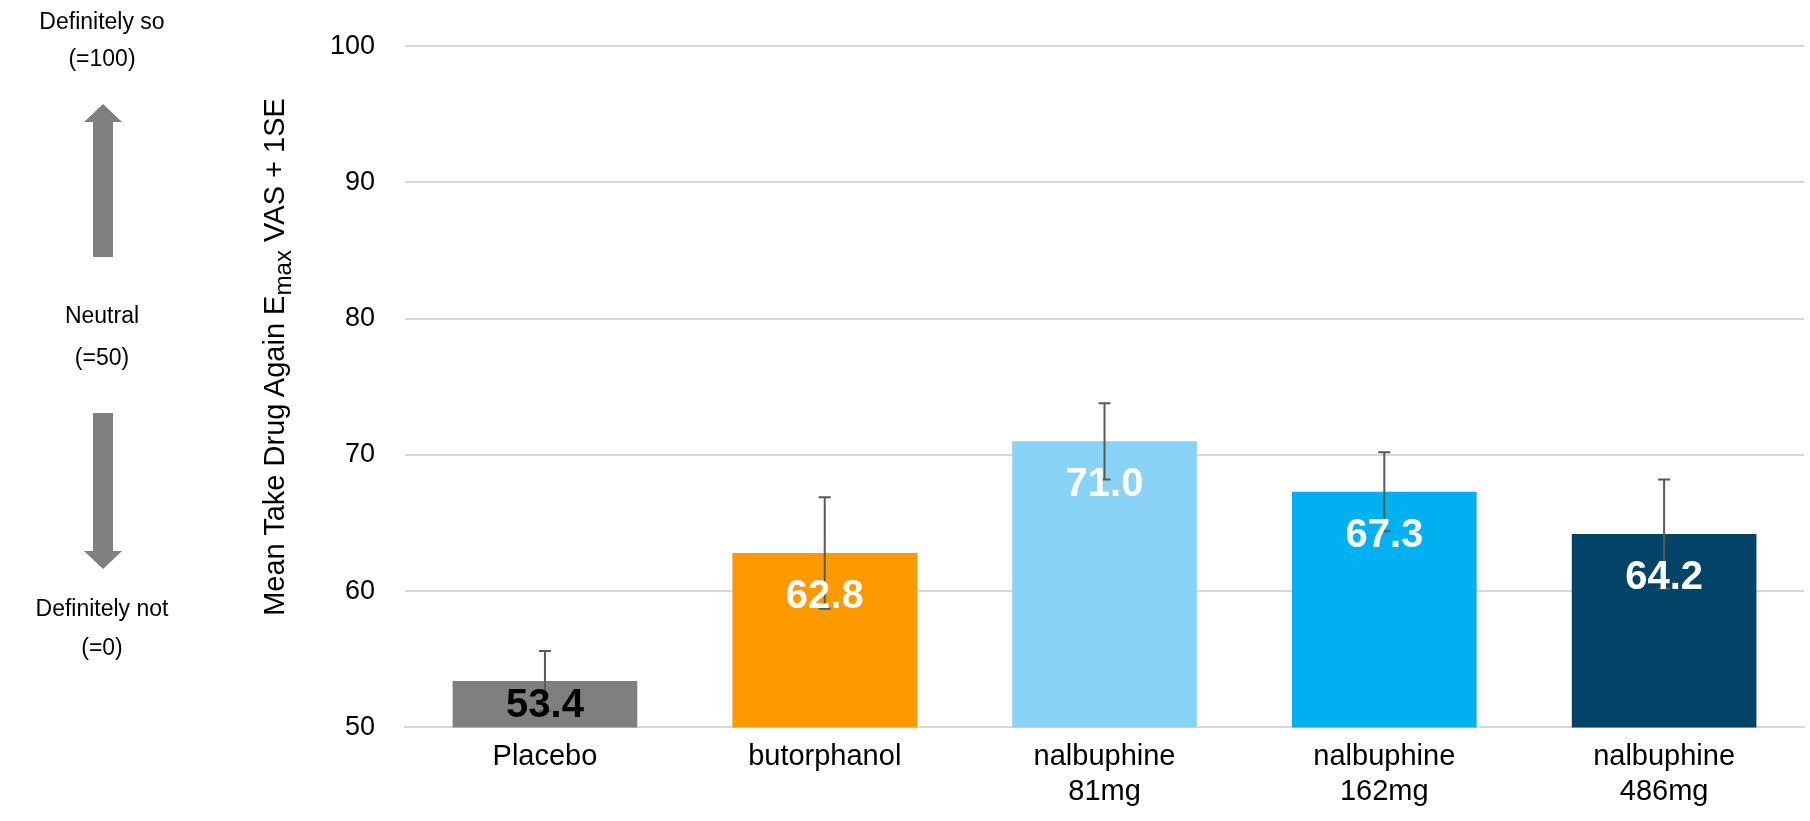 The image size is (1810, 821). What do you see at coordinates (1384, 772) in the screenshot?
I see `x-tick-label: nalbuphine 162mg` at bounding box center [1384, 772].